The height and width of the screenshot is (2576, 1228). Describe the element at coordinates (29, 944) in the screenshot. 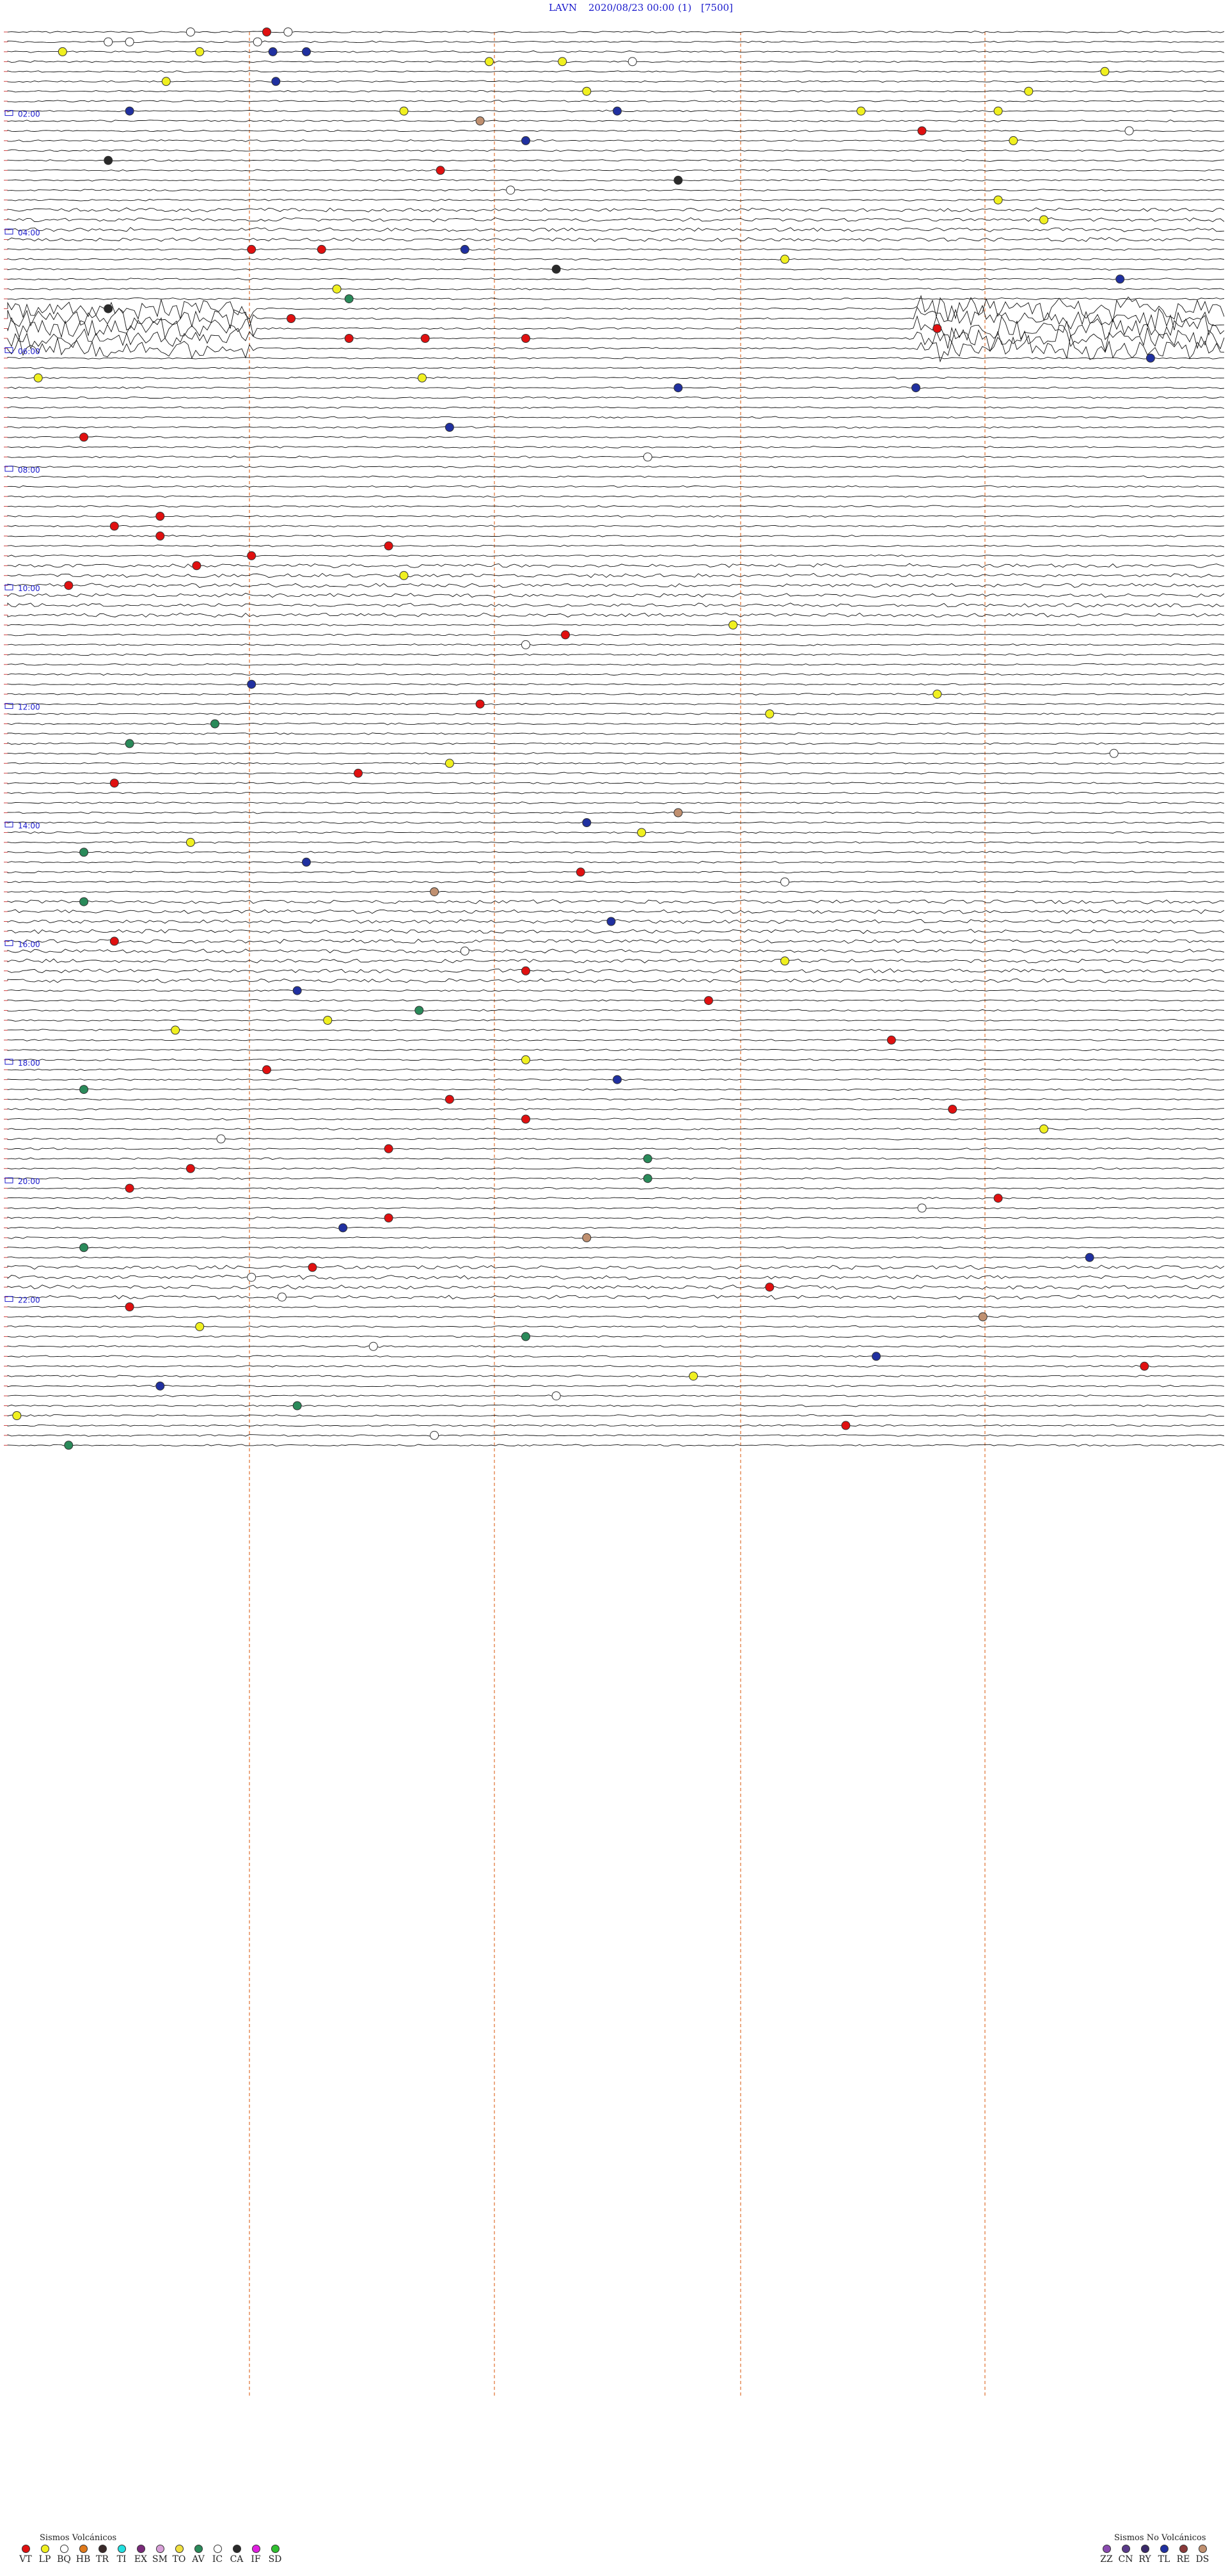

I see `hour-label: 16:00` at that location.